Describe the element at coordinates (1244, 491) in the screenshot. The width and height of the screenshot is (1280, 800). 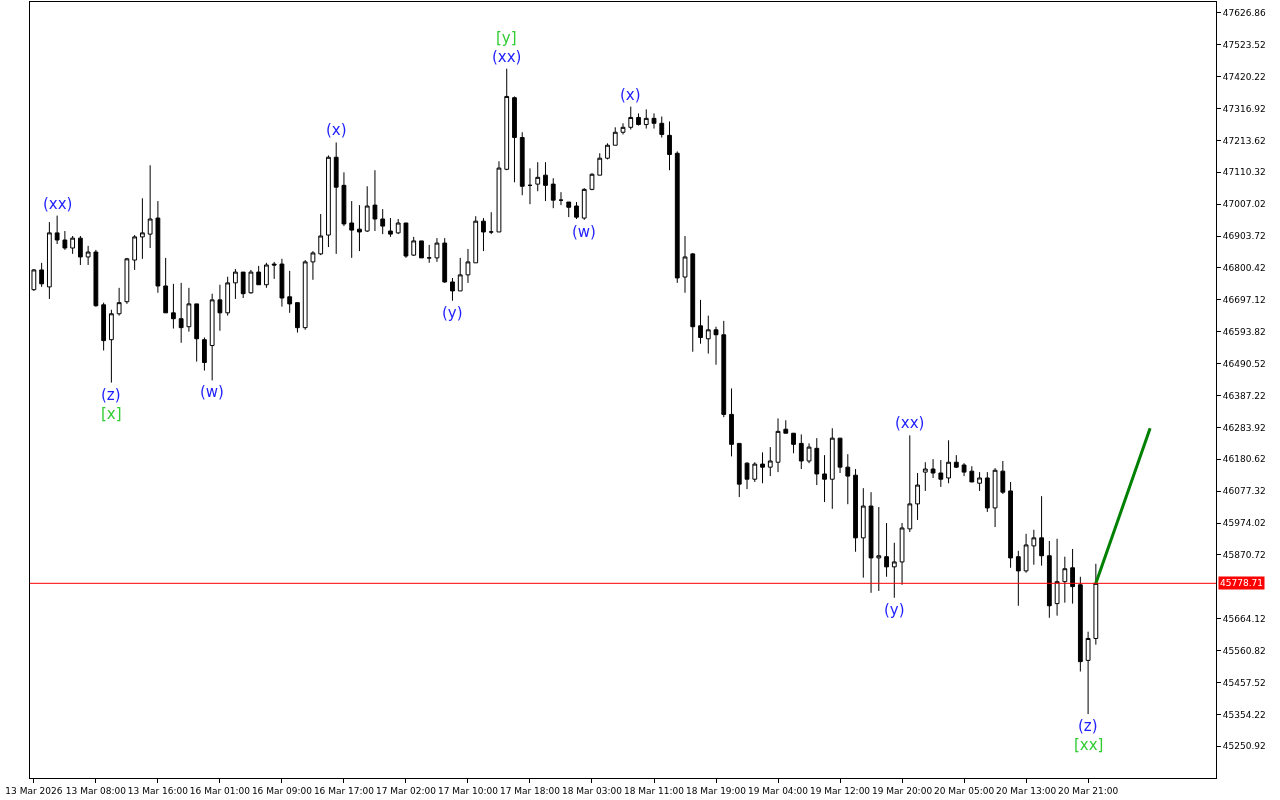
I see `y-tick-label: 46077.32` at that location.